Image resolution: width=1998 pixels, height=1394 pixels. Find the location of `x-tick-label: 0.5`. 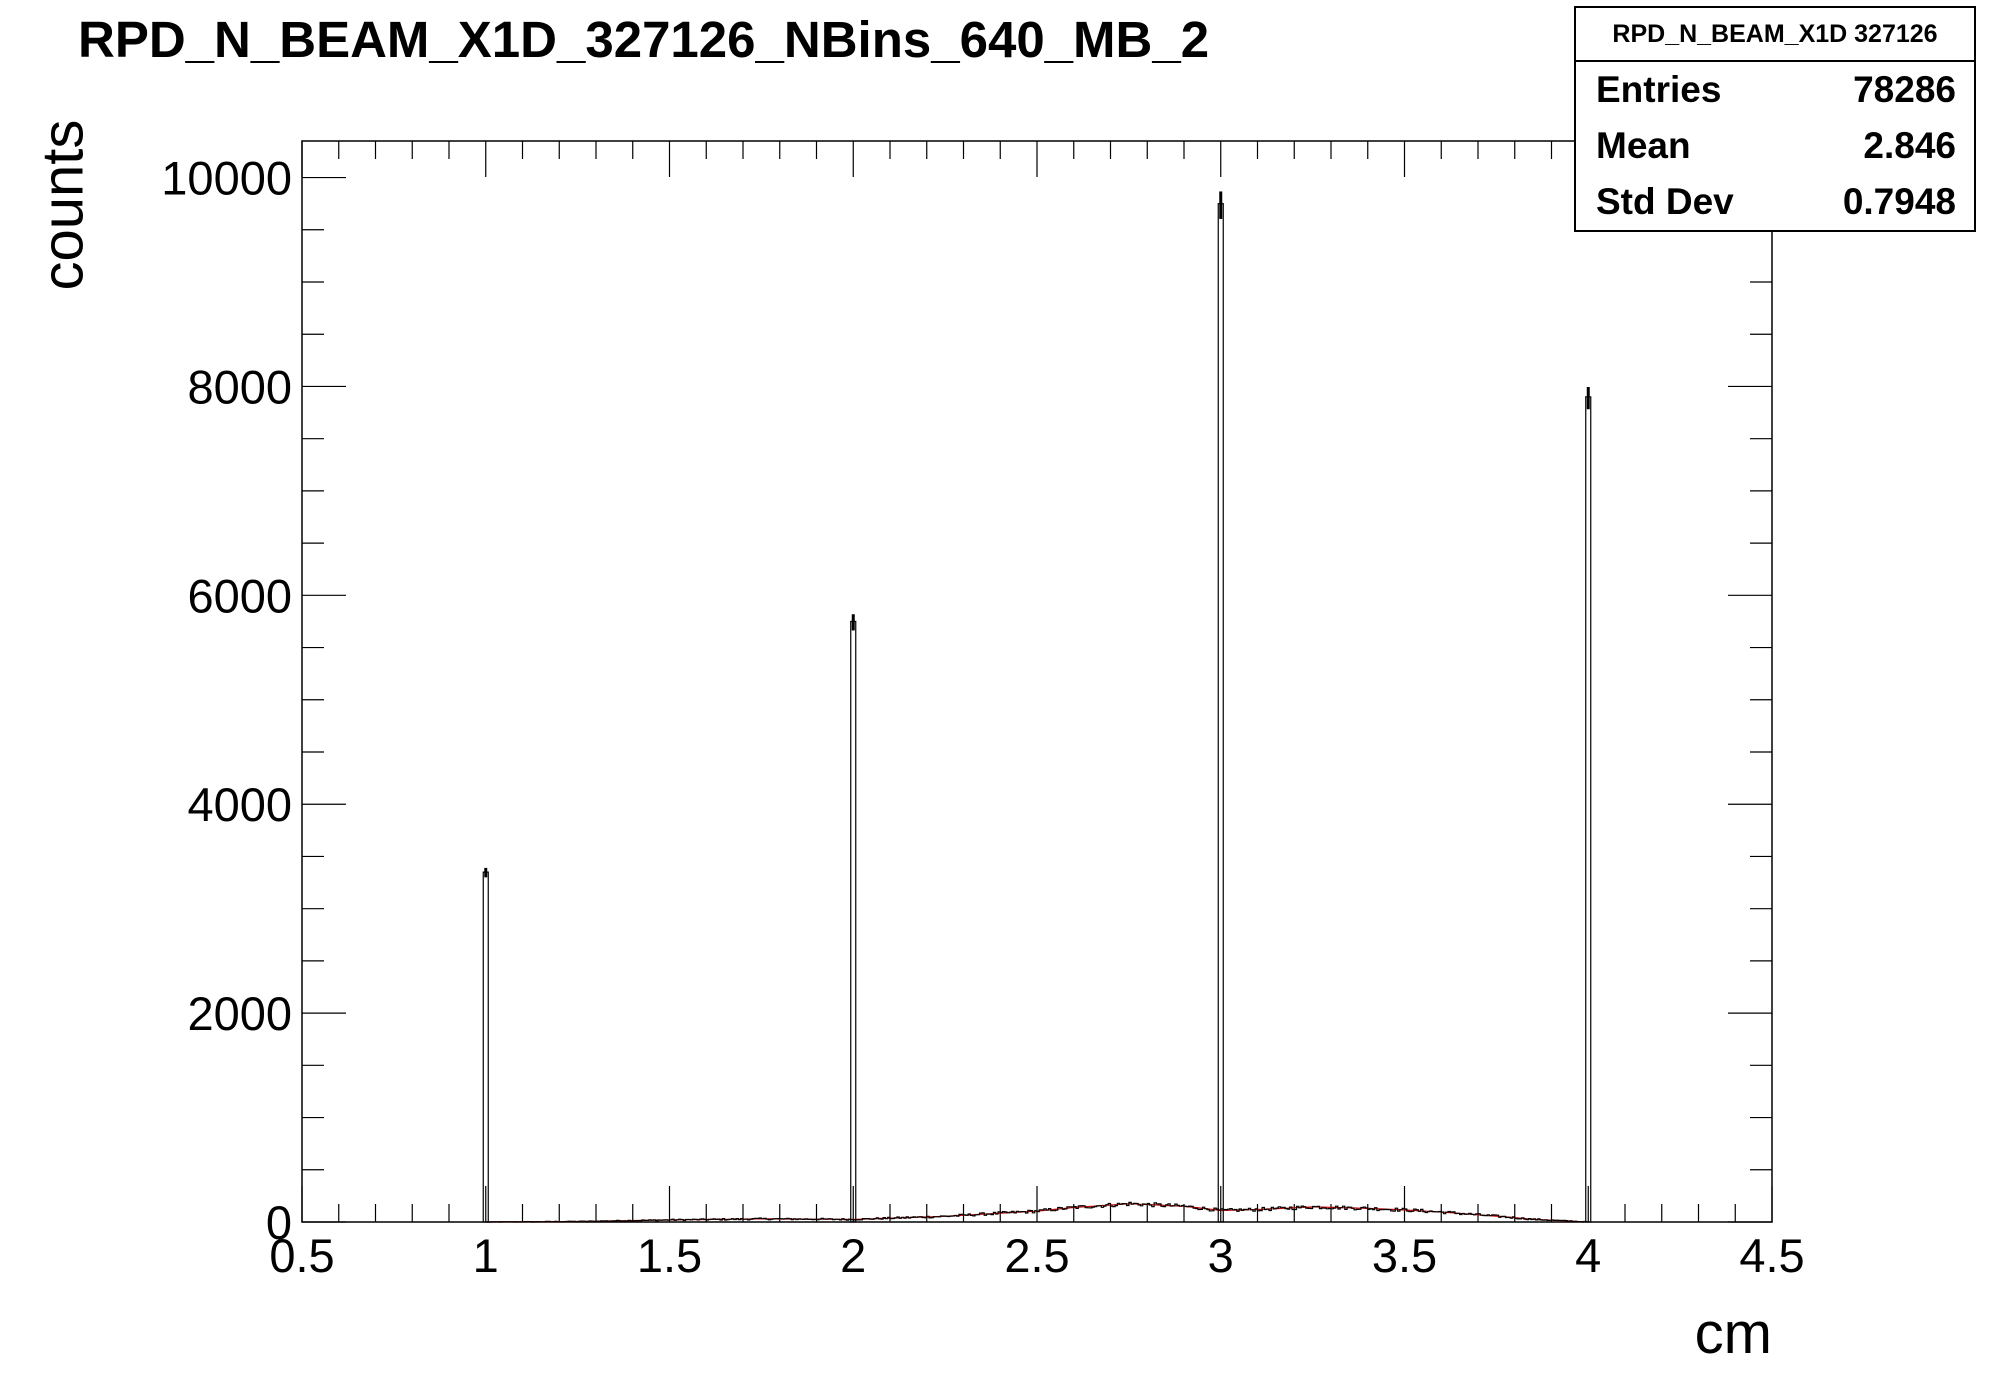

x-tick-label: 0.5 is located at coordinates (301, 1255).